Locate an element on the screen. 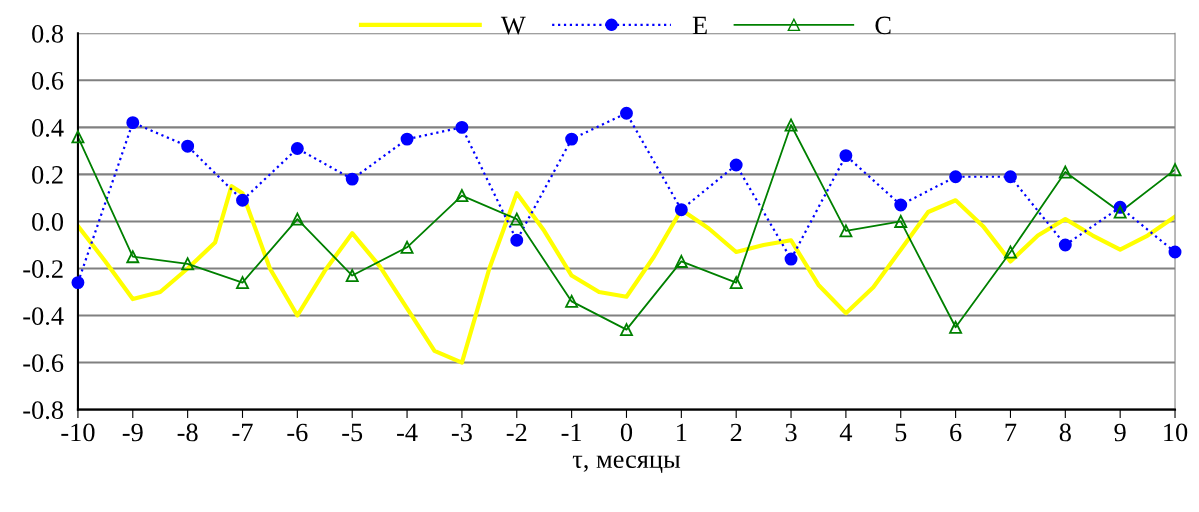  y-tick-label: -0.6 is located at coordinates (43, 363).